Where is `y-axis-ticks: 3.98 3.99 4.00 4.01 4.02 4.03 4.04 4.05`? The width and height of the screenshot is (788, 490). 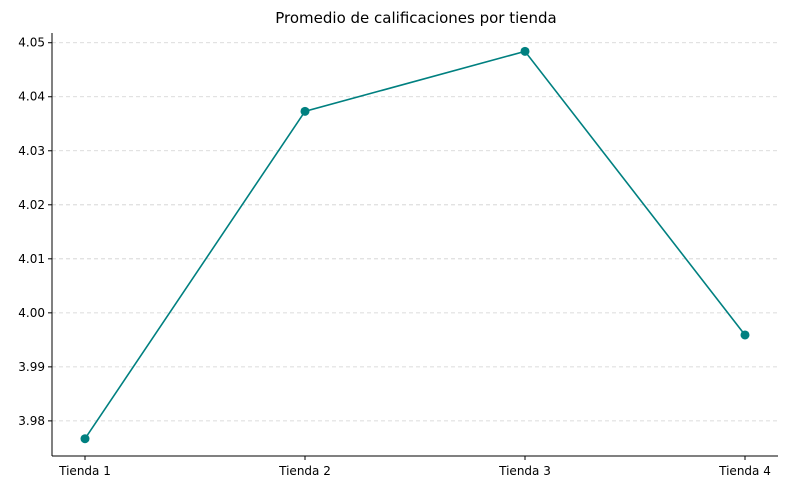 y-axis-ticks: 3.98 3.99 4.00 4.01 4.02 4.03 4.04 4.05 is located at coordinates (35, 232).